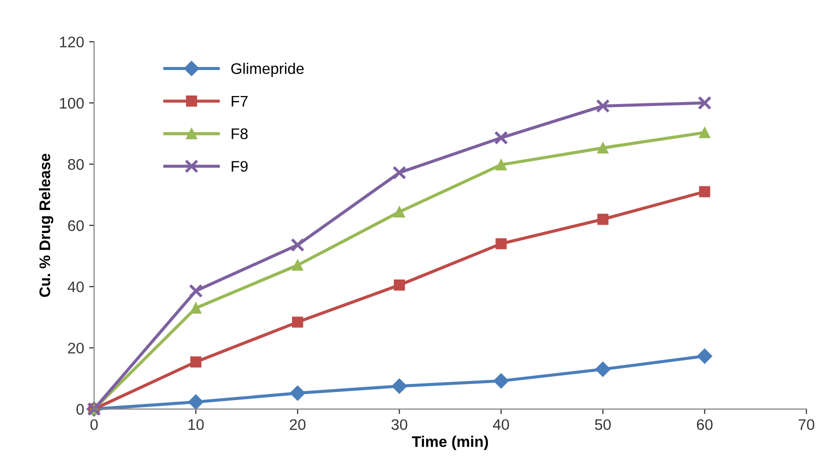  Describe the element at coordinates (267, 70) in the screenshot. I see `legend-label: Glimepride` at that location.